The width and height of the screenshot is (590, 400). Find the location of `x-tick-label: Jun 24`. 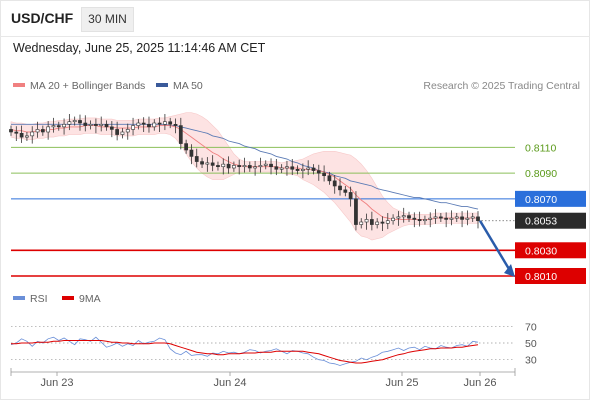

x-tick-label: Jun 24 is located at coordinates (229, 383).